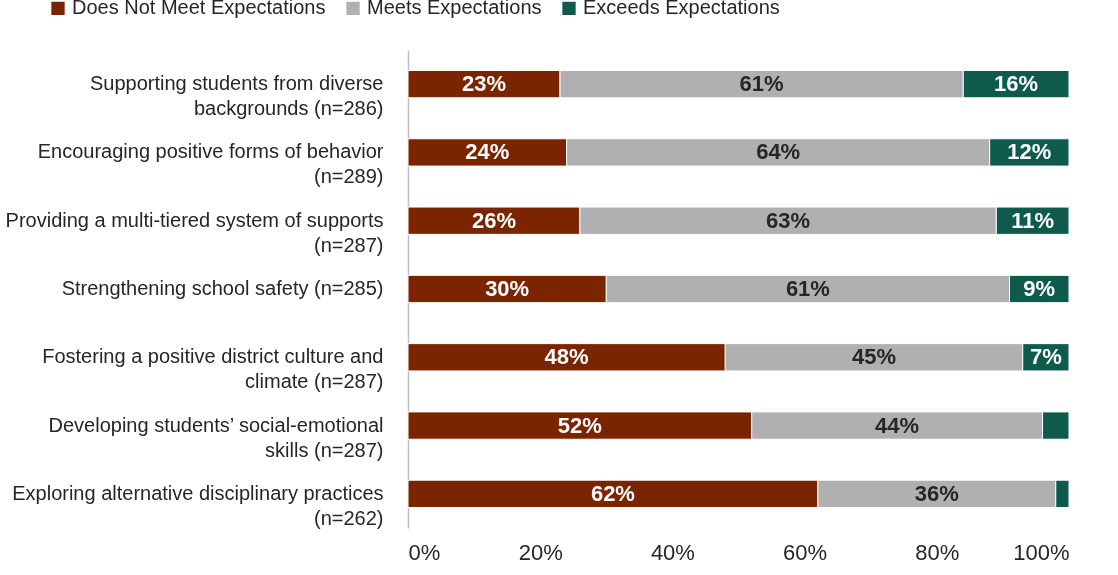 This screenshot has height=575, width=1118. What do you see at coordinates (897, 425) in the screenshot?
I see `data-label: 44%` at bounding box center [897, 425].